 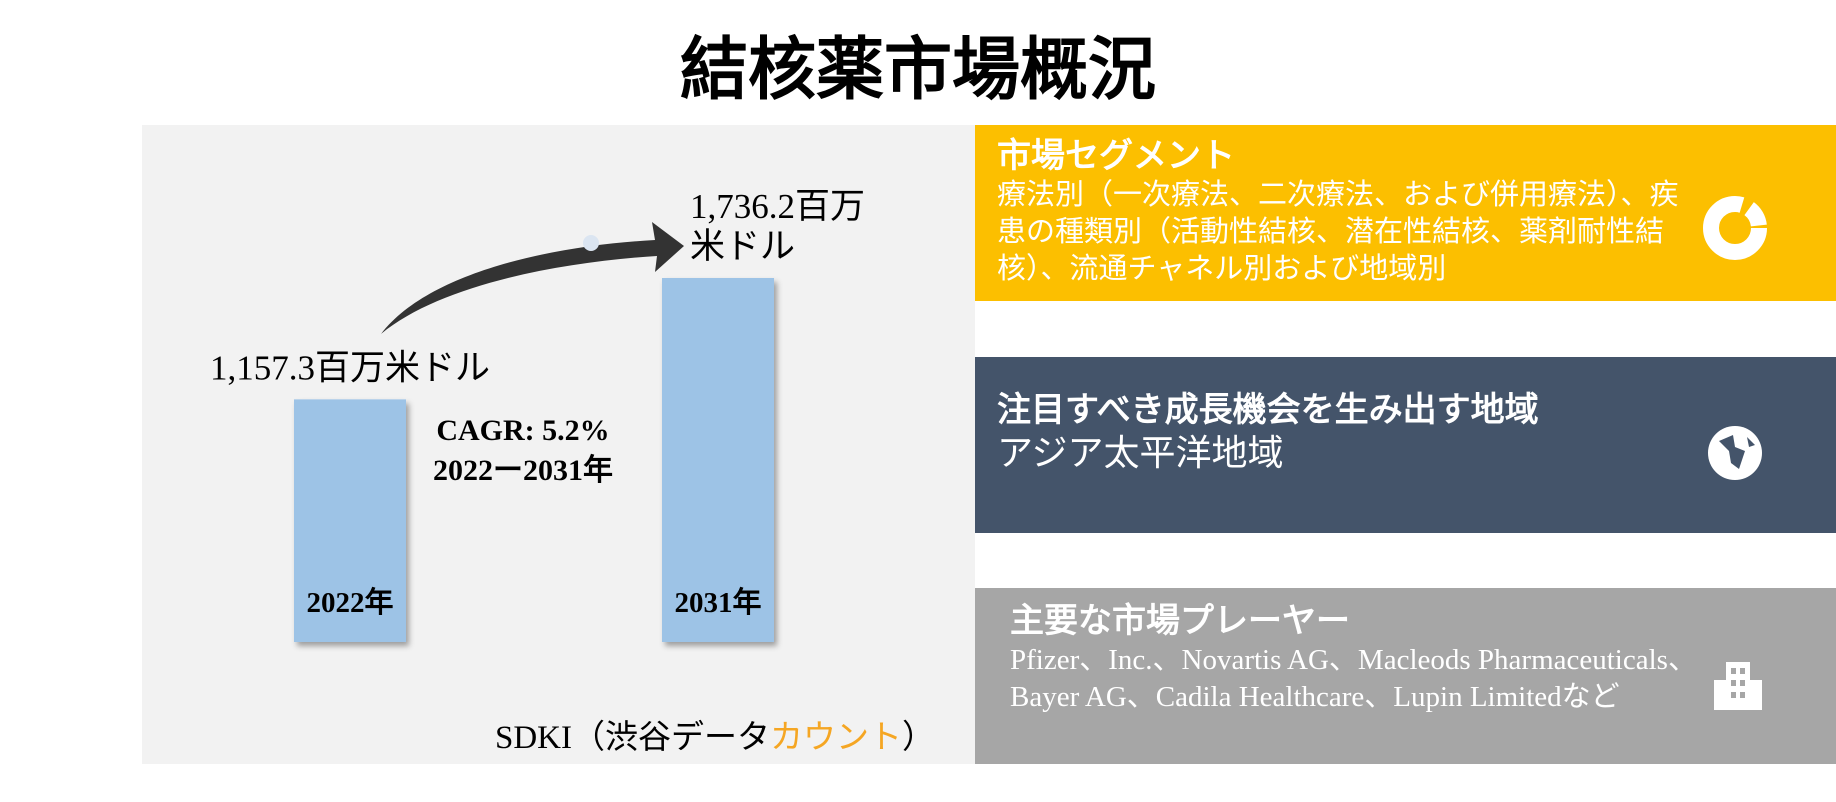 I want to click on value-label: 1,157.3百万米ドル, so click(x=350, y=367).